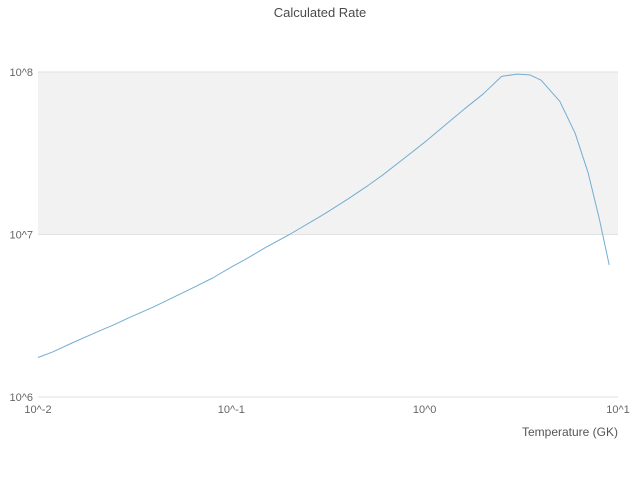 This screenshot has width=640, height=480. What do you see at coordinates (37, 410) in the screenshot?
I see `x-tick-label: 10^-2` at bounding box center [37, 410].